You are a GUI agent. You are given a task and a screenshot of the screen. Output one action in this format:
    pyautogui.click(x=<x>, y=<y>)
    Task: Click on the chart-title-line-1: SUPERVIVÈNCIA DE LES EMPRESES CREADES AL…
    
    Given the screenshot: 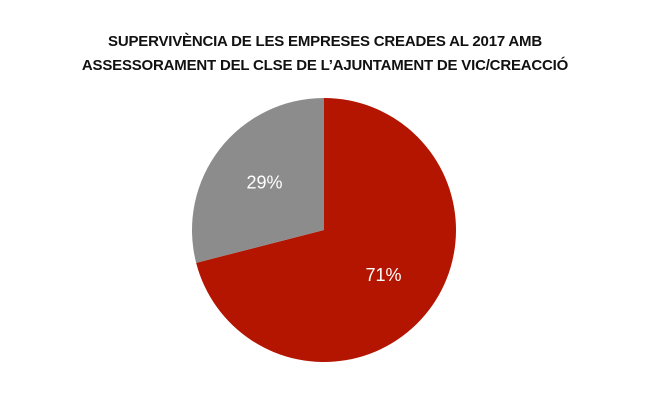 What is the action you would take?
    pyautogui.click(x=325, y=41)
    